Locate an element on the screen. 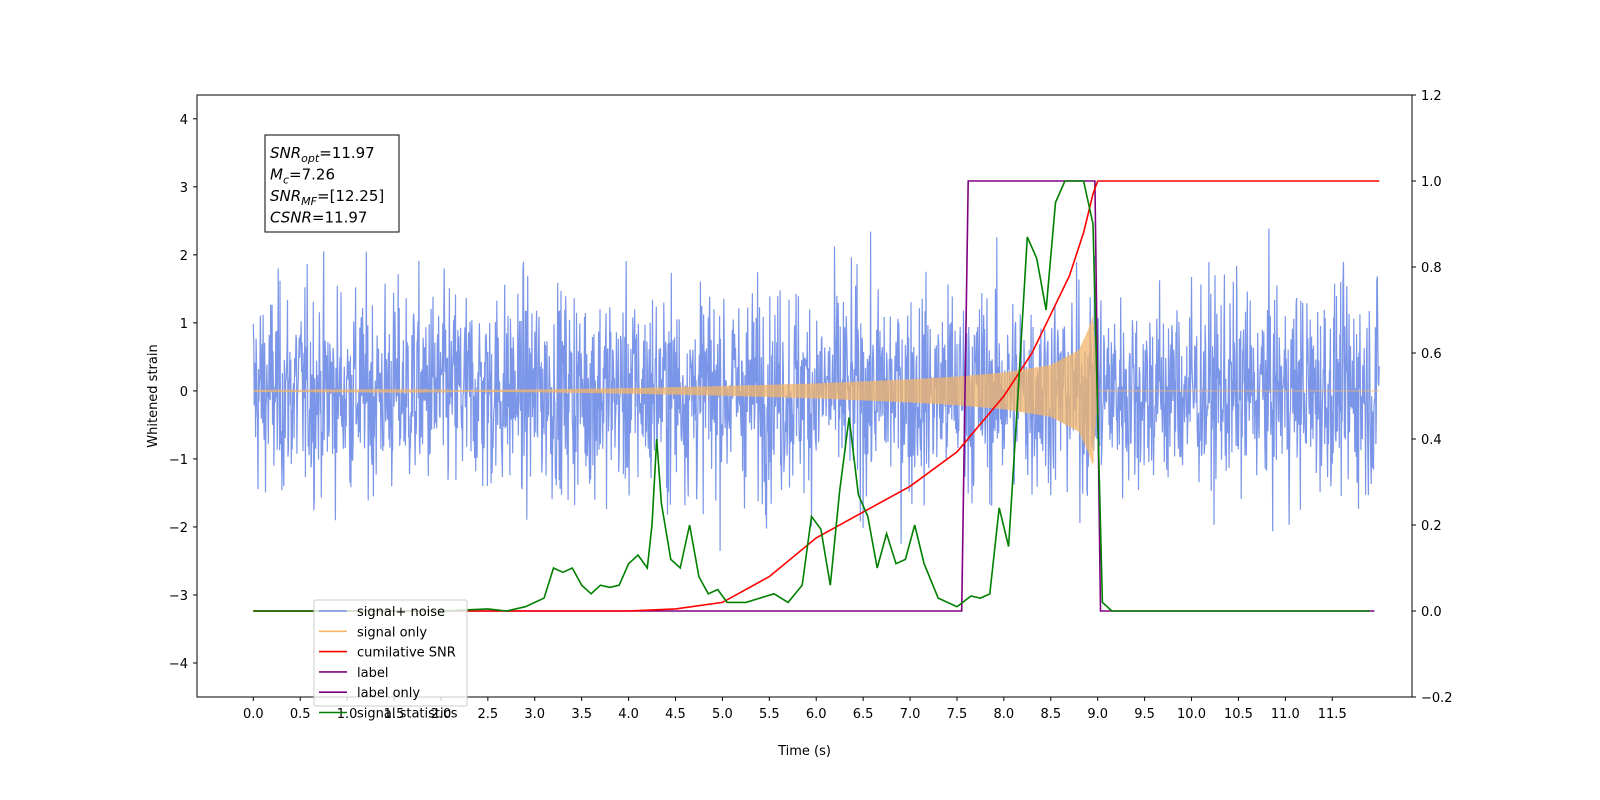 The height and width of the screenshot is (800, 1600). annotation-snr-mf: SNRMF=[12.25] is located at coordinates (327, 197).